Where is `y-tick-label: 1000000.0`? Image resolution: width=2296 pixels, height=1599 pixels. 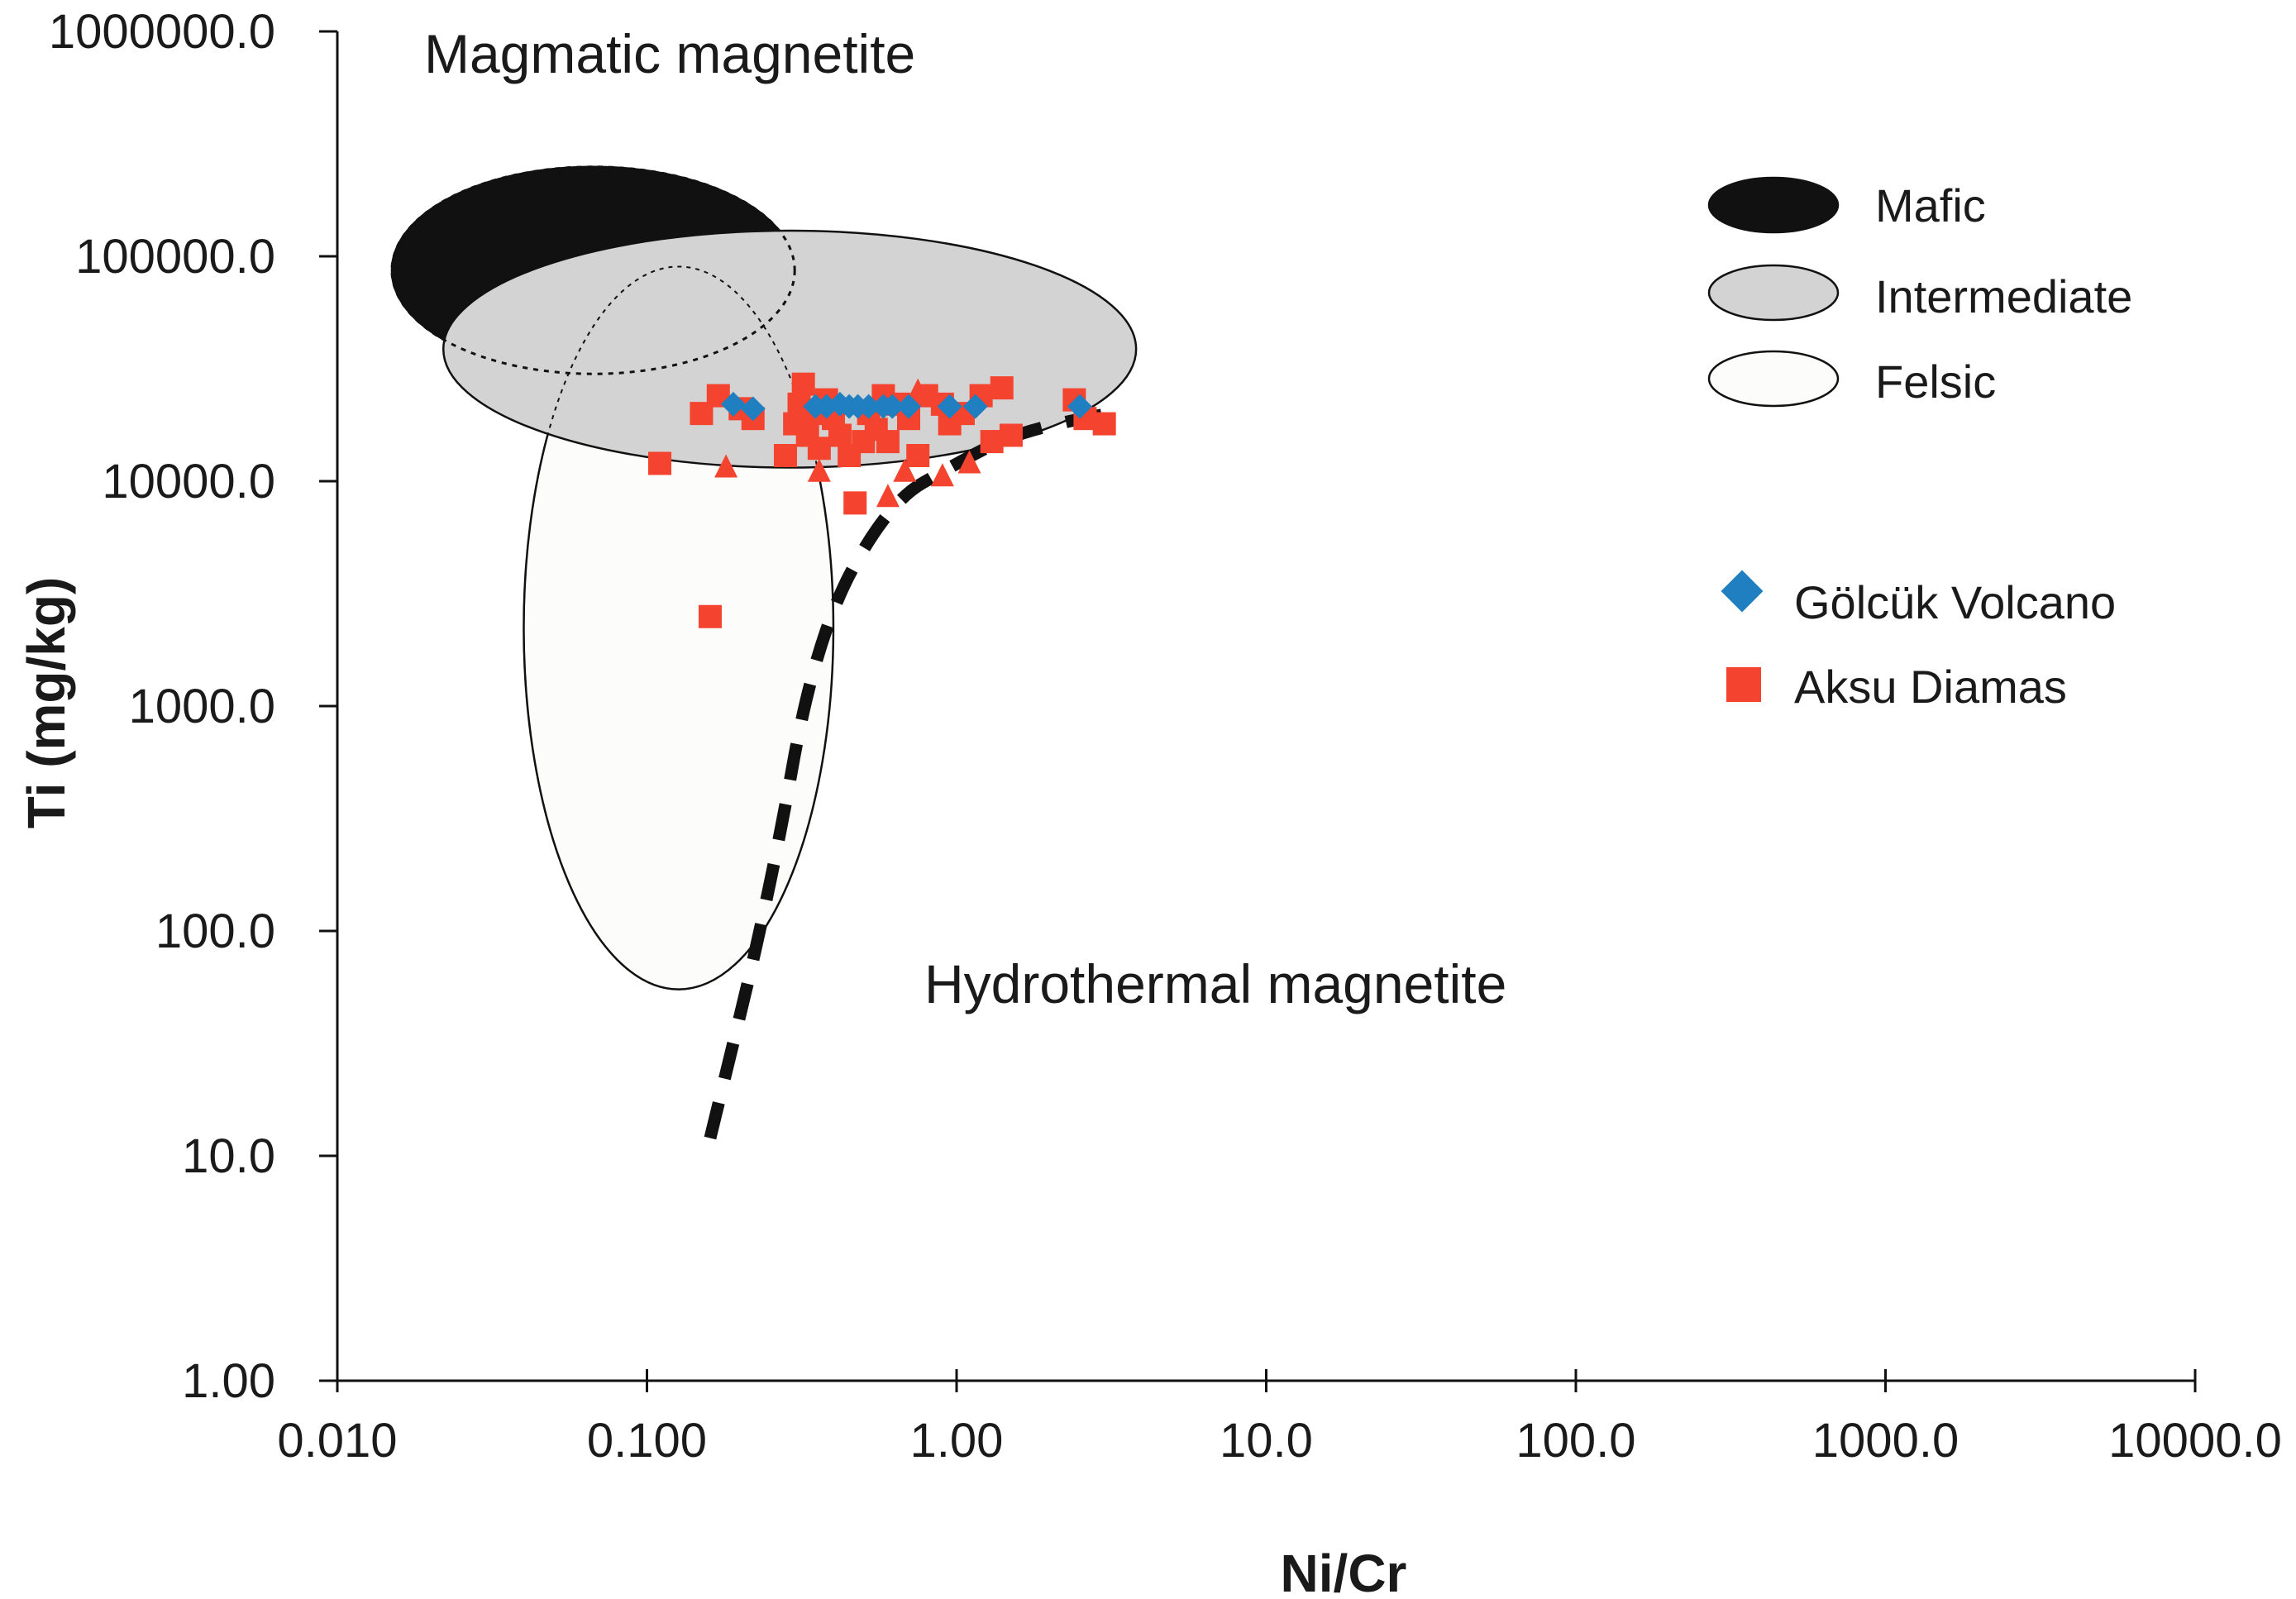
y-tick-label: 1000000.0 is located at coordinates (162, 32).